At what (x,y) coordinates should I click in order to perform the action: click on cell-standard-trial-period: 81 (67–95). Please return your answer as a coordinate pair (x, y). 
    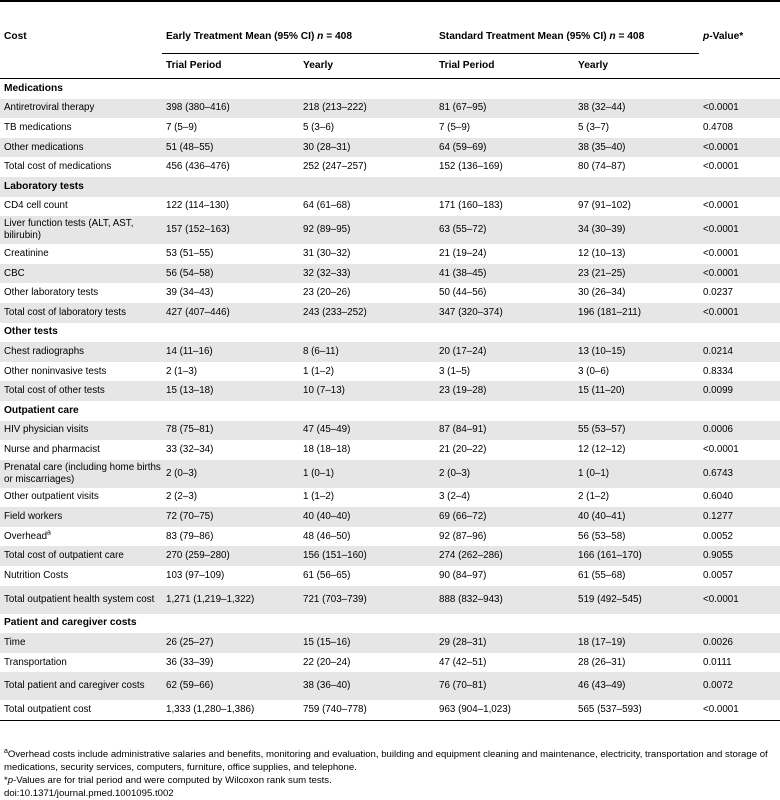
    Looking at the image, I should click on (505, 108).